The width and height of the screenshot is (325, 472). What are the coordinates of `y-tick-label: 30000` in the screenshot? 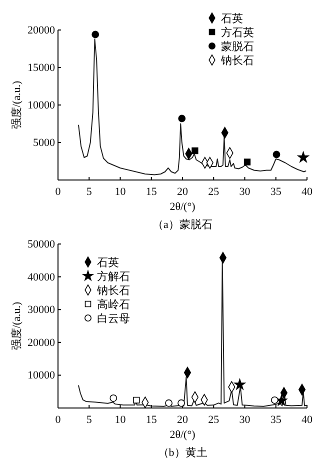 It's located at (42, 310).